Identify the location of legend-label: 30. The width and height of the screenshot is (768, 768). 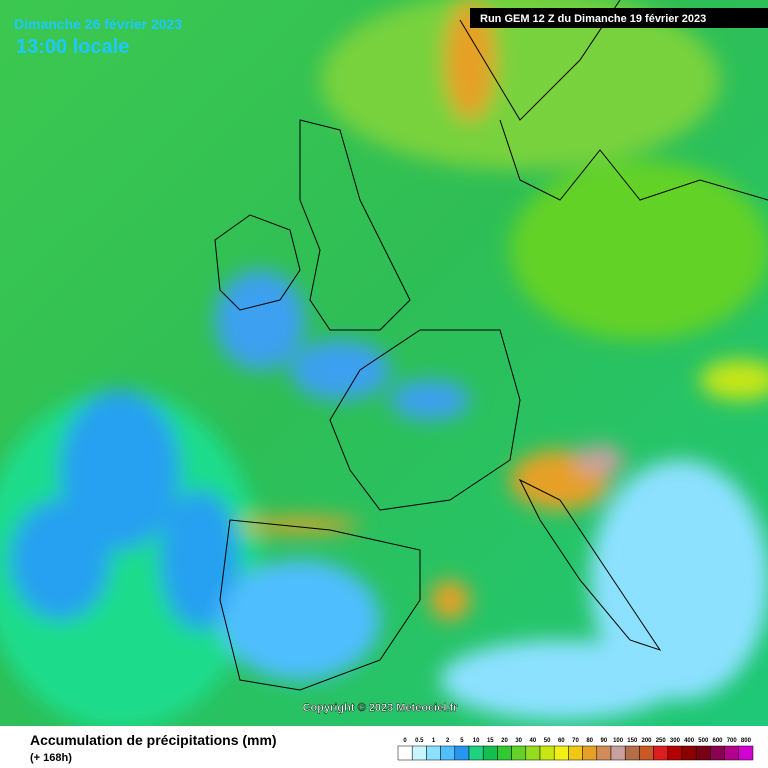
(518, 741).